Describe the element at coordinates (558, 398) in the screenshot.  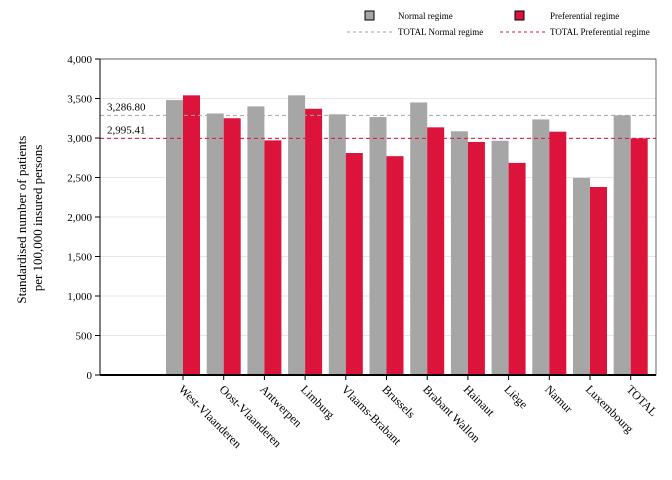
I see `x-tick-label: Namur` at that location.